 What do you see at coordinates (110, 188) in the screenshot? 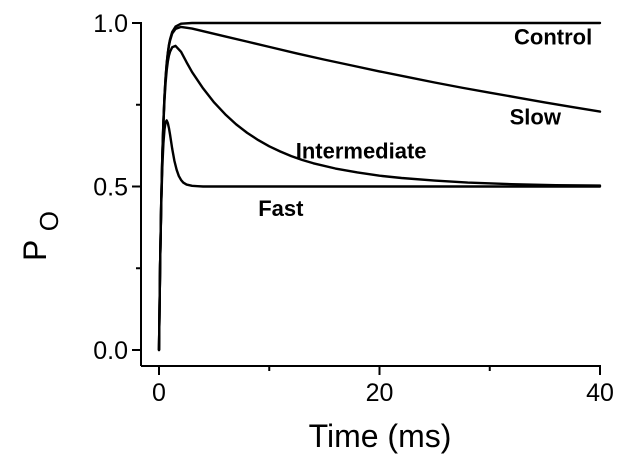
I see `y-tick-label: 0.5` at bounding box center [110, 188].